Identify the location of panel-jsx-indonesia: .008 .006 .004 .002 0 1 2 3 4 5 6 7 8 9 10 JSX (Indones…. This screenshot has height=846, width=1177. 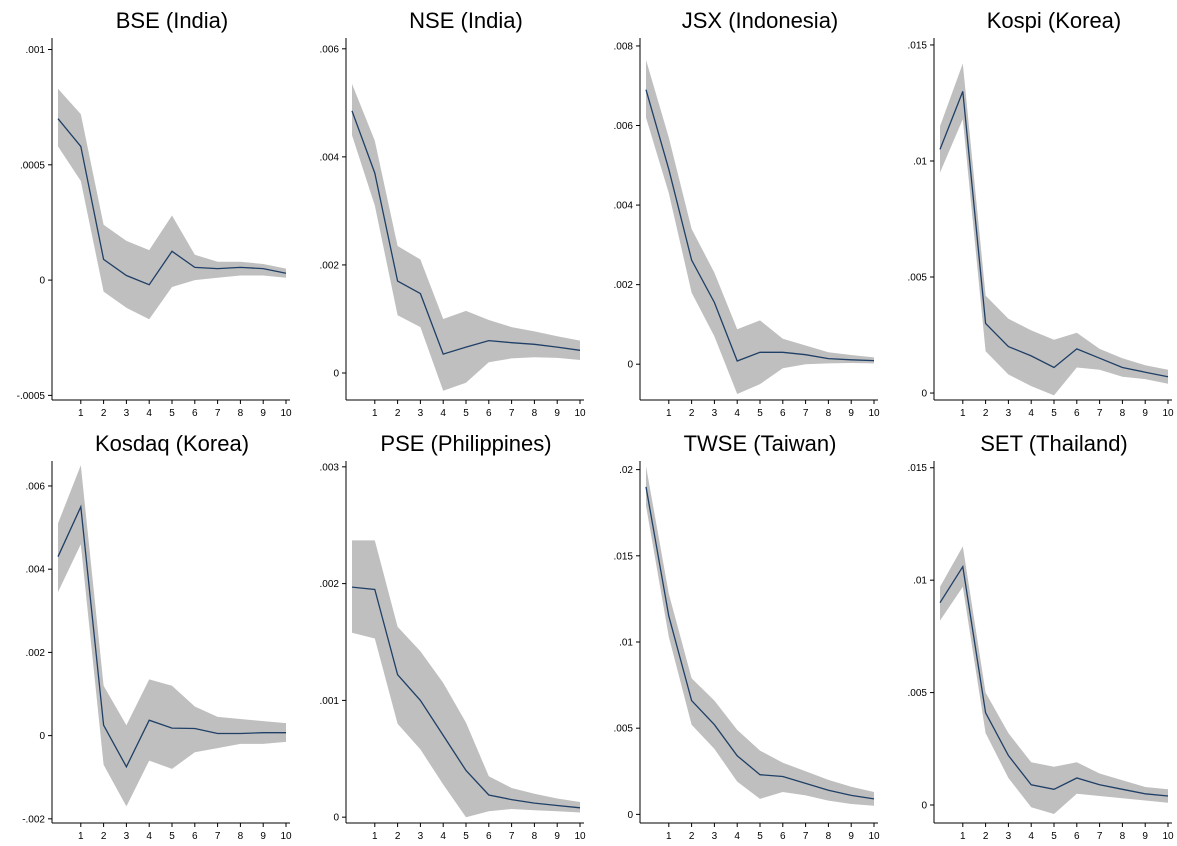
(735, 211).